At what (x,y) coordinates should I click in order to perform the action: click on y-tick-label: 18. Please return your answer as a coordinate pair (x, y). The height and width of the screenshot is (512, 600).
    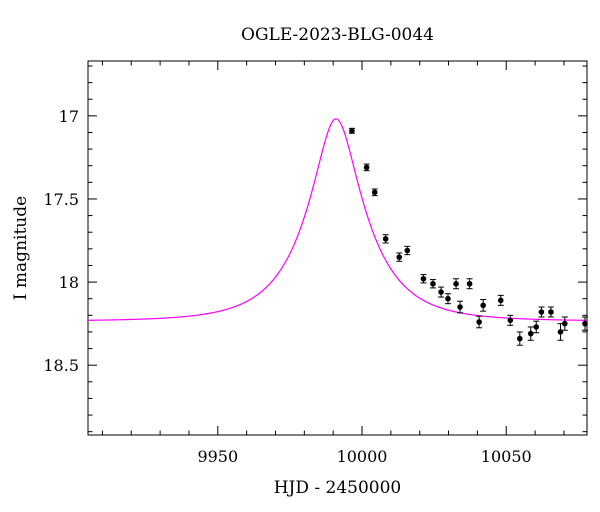
    Looking at the image, I should click on (69, 282).